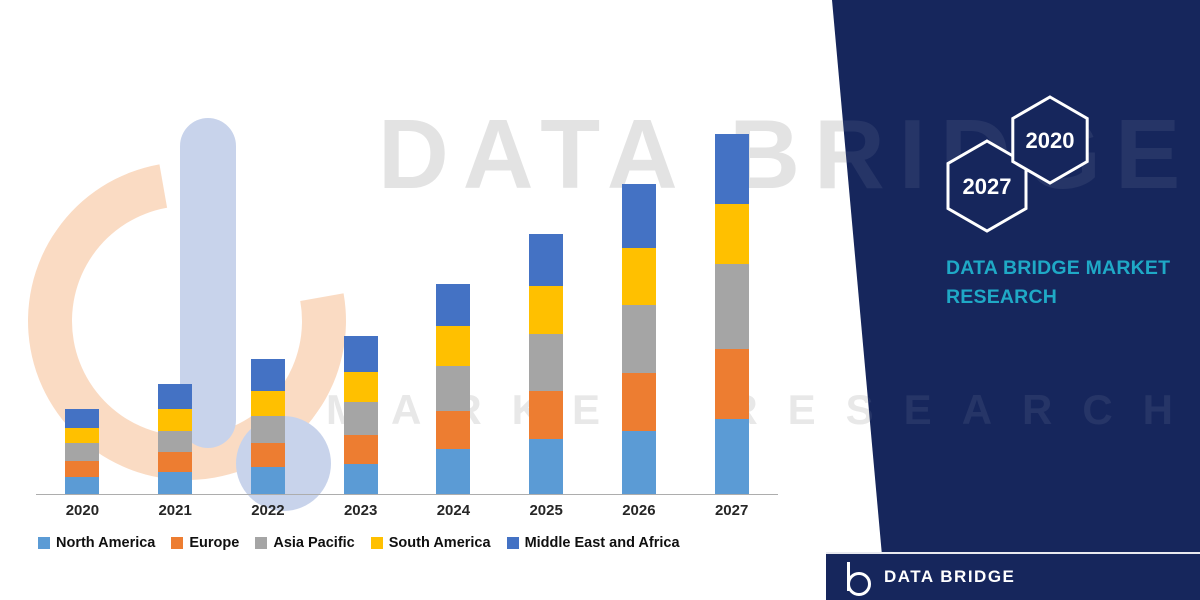 The image size is (1200, 600). Describe the element at coordinates (546, 510) in the screenshot. I see `x-axis-label: 2025` at that location.